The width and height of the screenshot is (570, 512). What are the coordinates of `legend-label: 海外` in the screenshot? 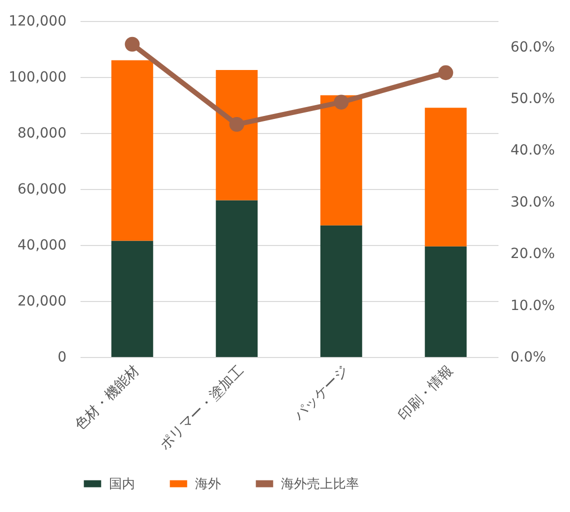 It's located at (208, 484).